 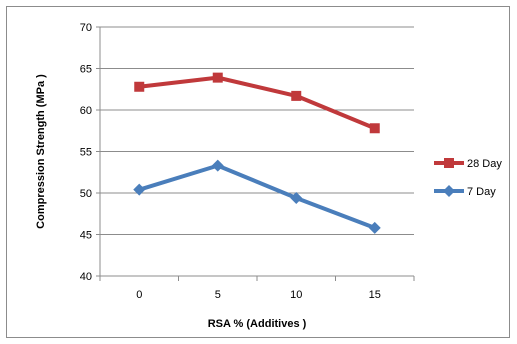 What do you see at coordinates (86, 194) in the screenshot?
I see `y-tick-label-50: 50` at bounding box center [86, 194].